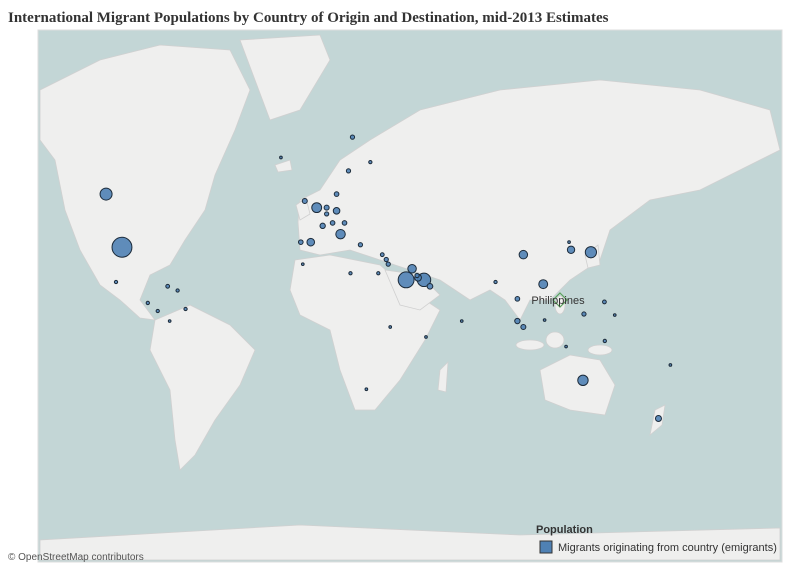 The width and height of the screenshot is (800, 571). I want to click on place-marker, so click(560, 300).